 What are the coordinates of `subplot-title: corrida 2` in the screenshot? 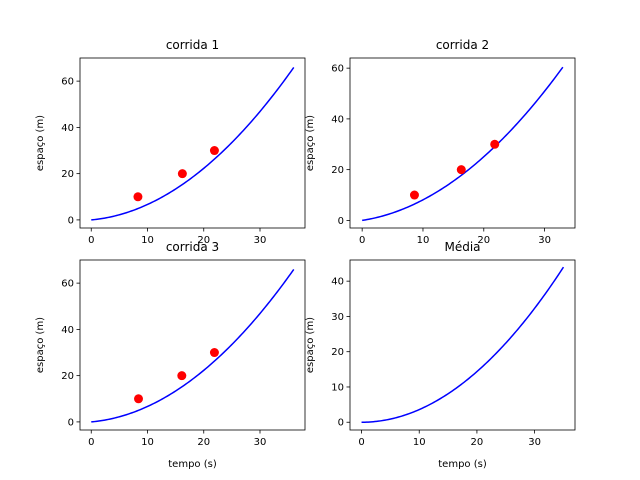 It's located at (462, 45).